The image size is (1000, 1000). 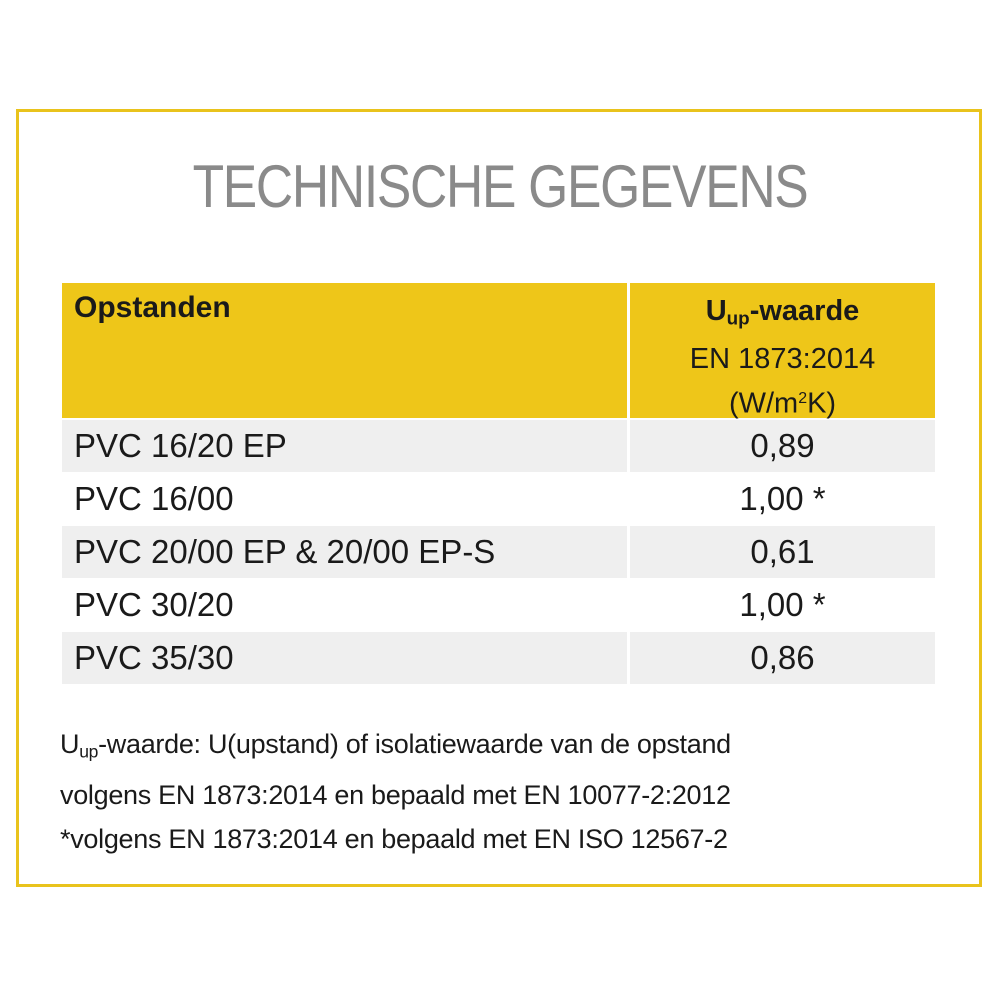 What do you see at coordinates (782, 358) in the screenshot?
I see `header-norm: EN 1873:2014` at bounding box center [782, 358].